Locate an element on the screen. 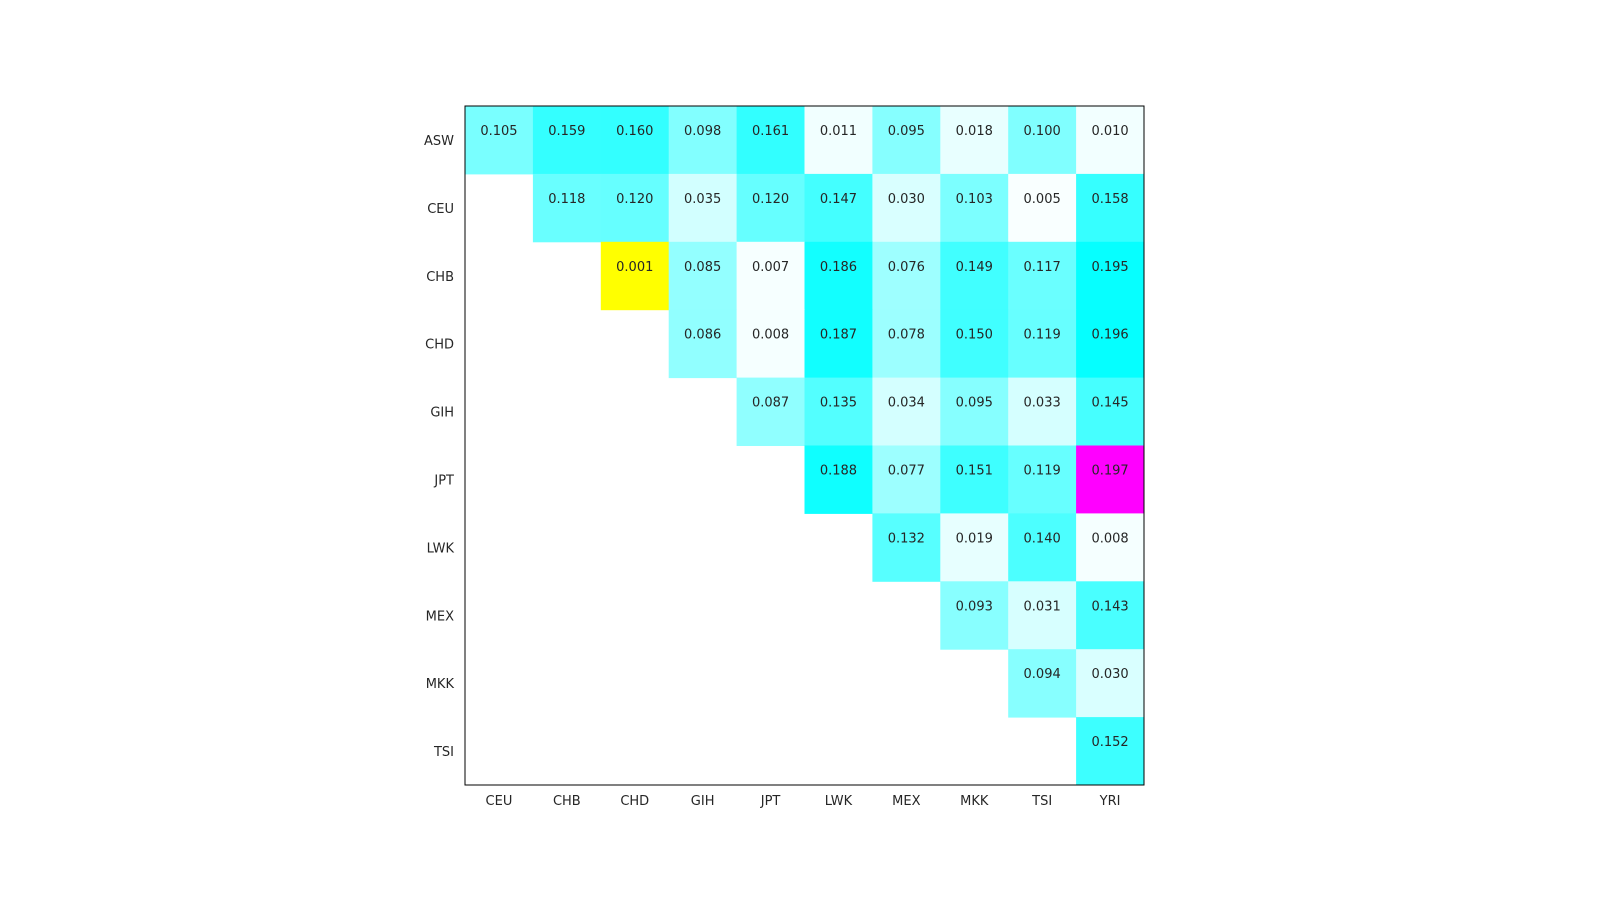 This screenshot has width=1600, height=900. heatmap-cell-MEX-MKK is located at coordinates (974, 615).